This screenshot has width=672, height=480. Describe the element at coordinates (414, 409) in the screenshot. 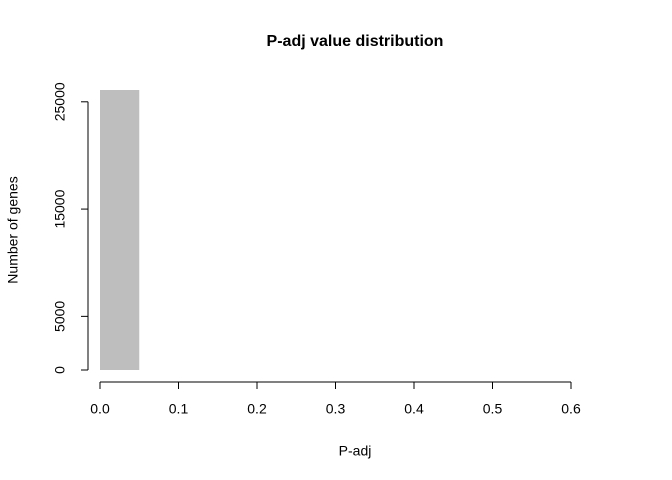

I see `x-tick-label: 0.4` at that location.